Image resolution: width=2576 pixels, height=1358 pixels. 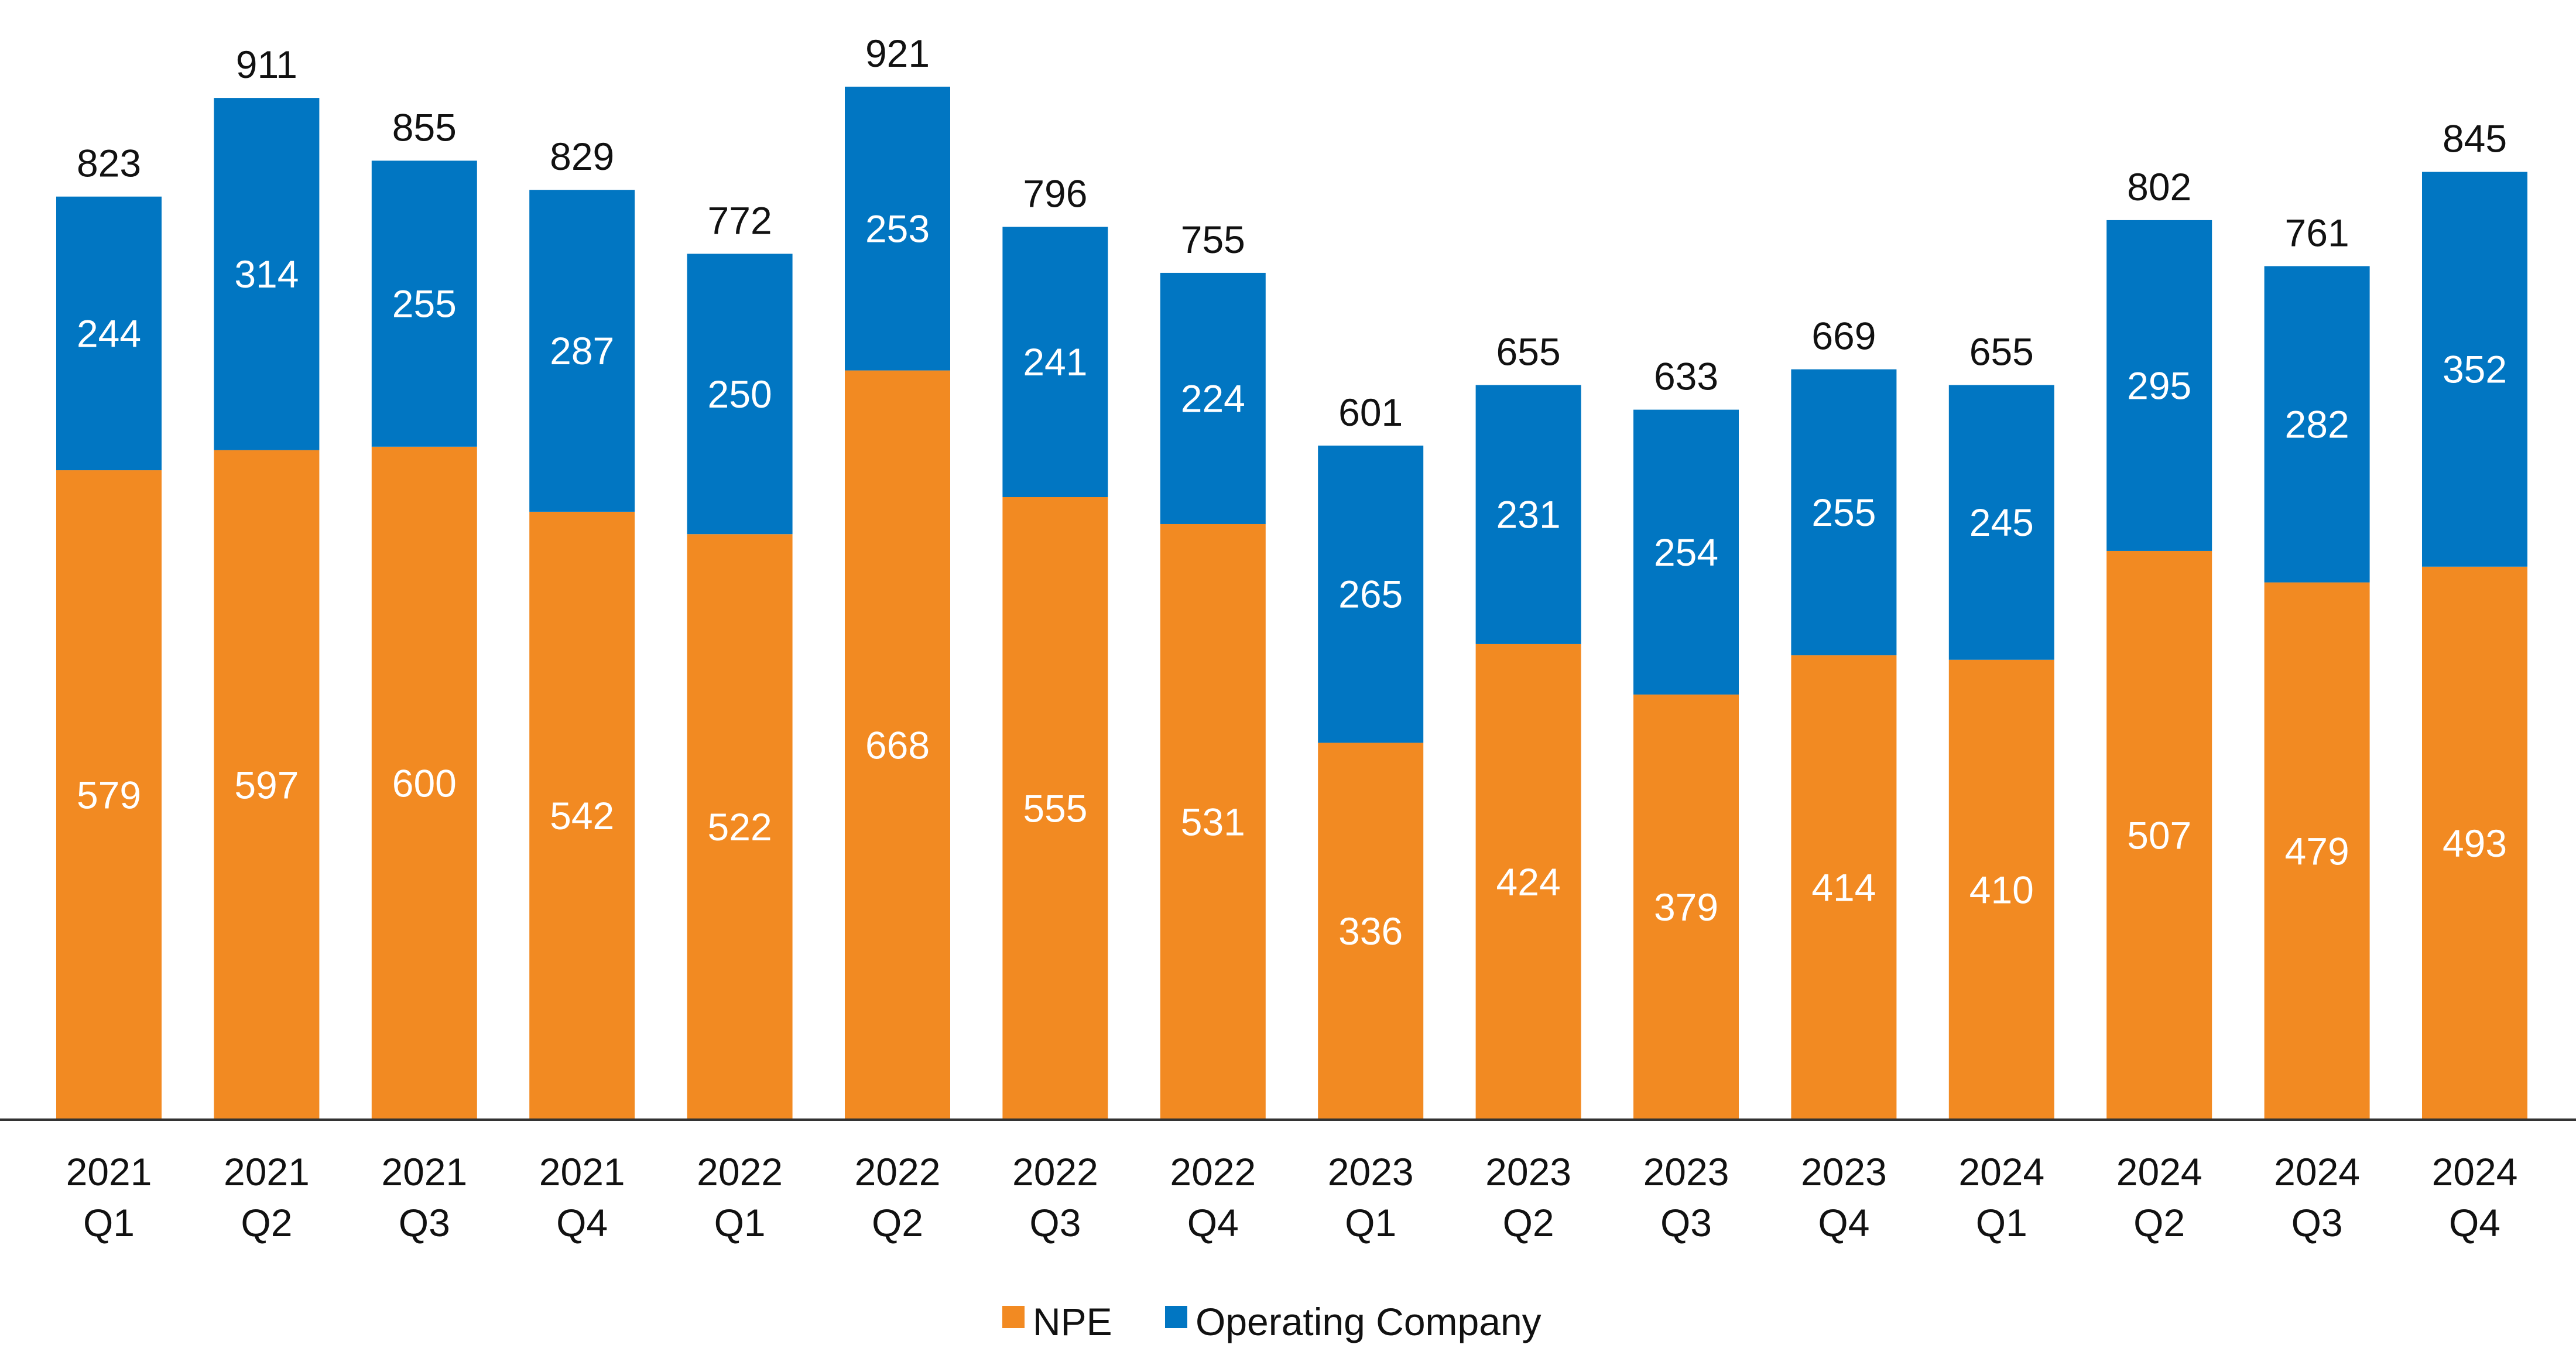 I want to click on data-label-operating-company-6: 253, so click(x=897, y=228).